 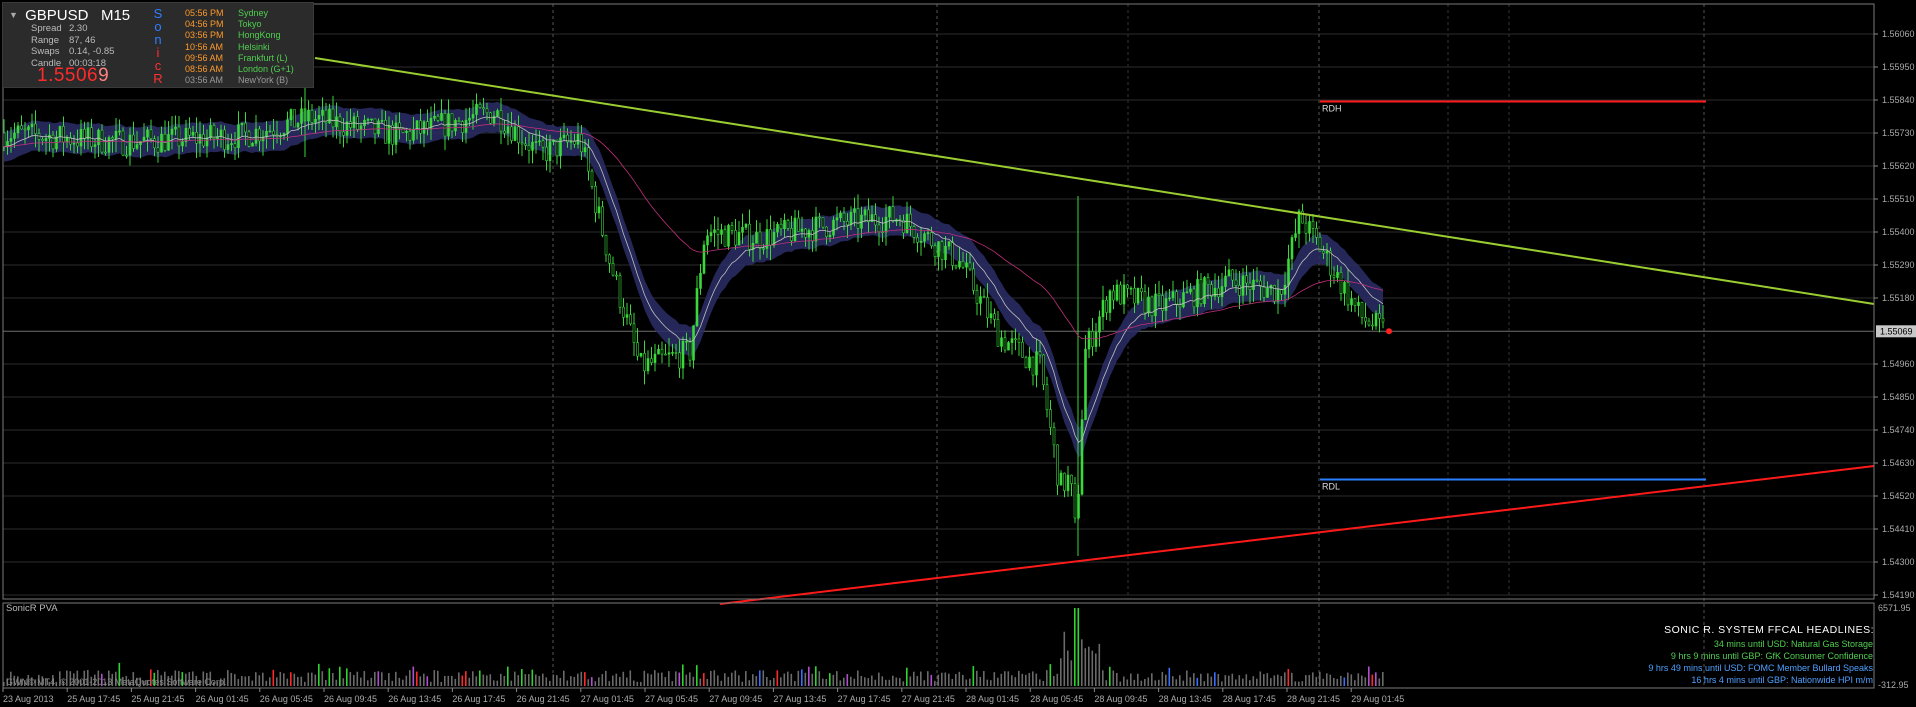 What do you see at coordinates (1793, 644) in the screenshot?
I see `headline-item: 34 mins until USD: Natural Gas Storage` at bounding box center [1793, 644].